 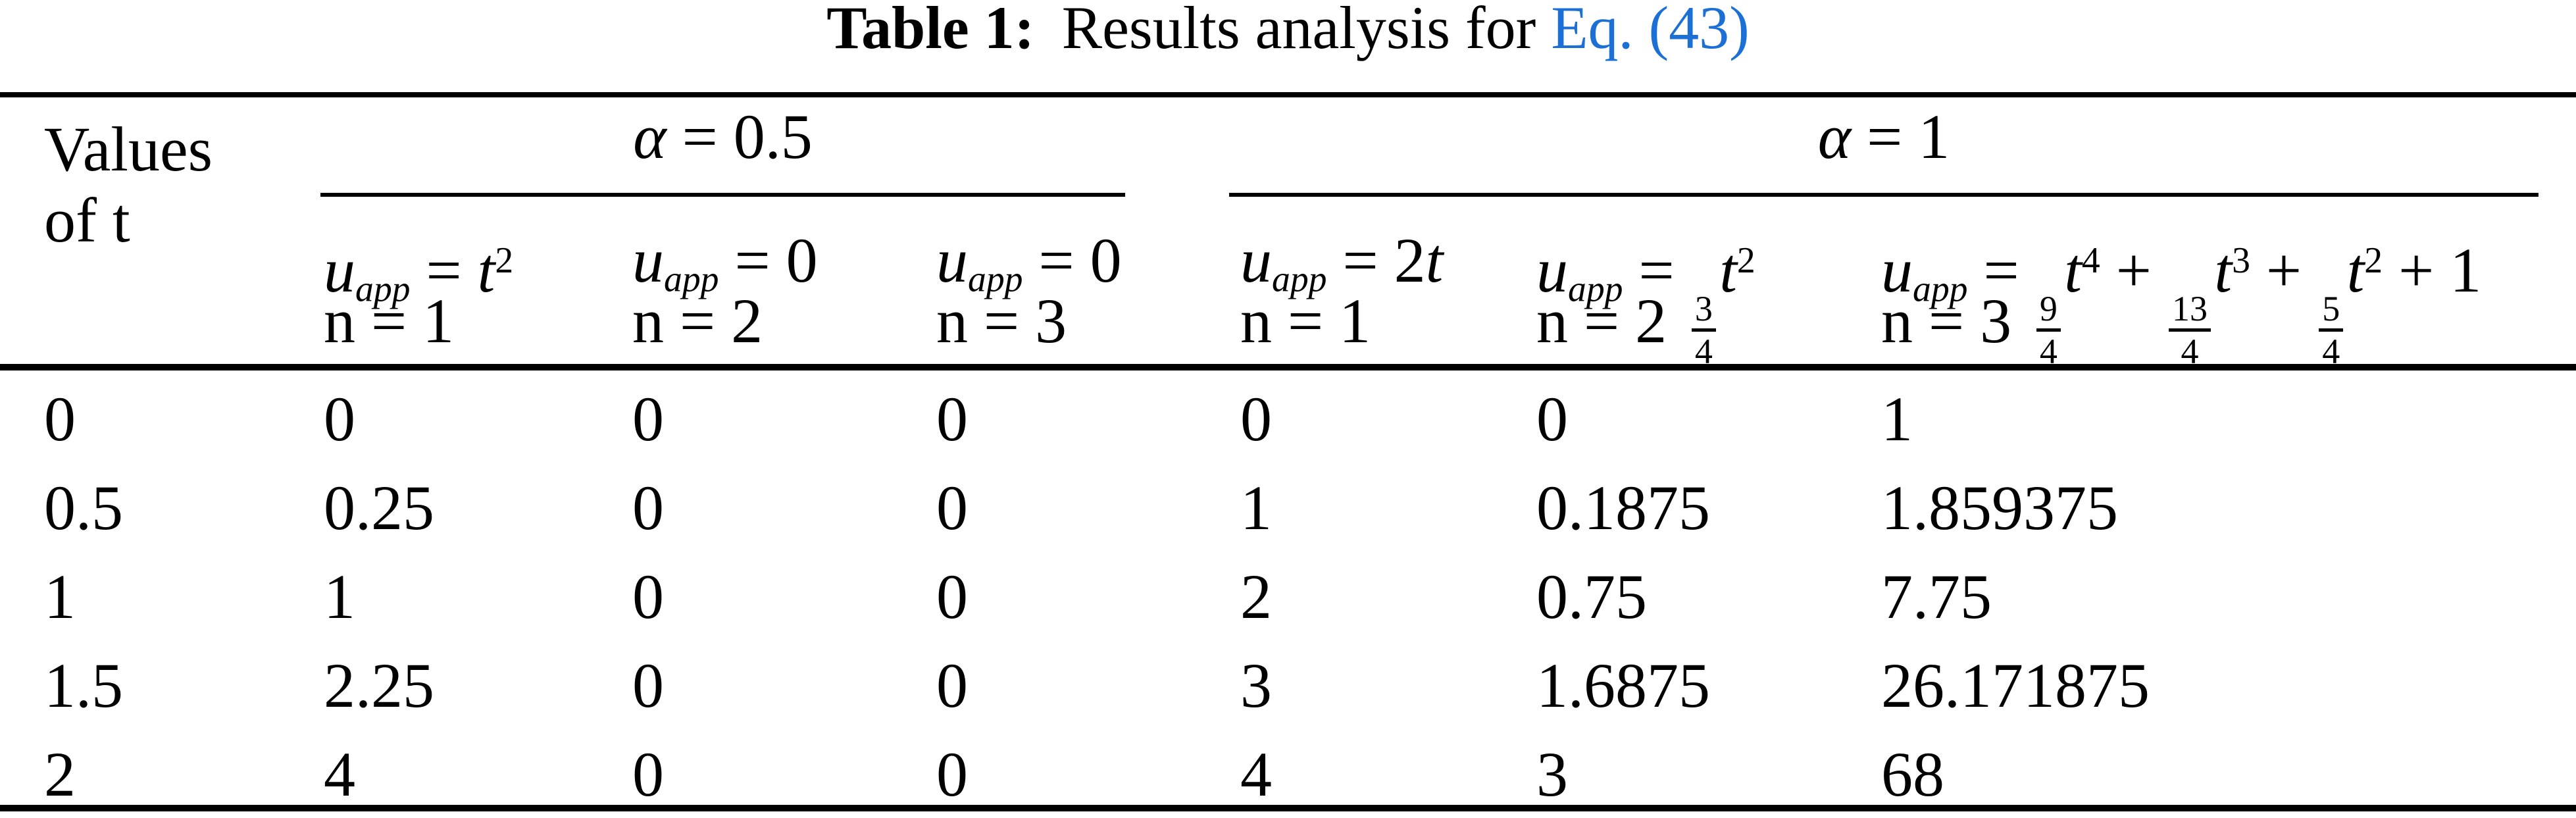 I want to click on alpha-symbol: α, so click(x=650, y=136).